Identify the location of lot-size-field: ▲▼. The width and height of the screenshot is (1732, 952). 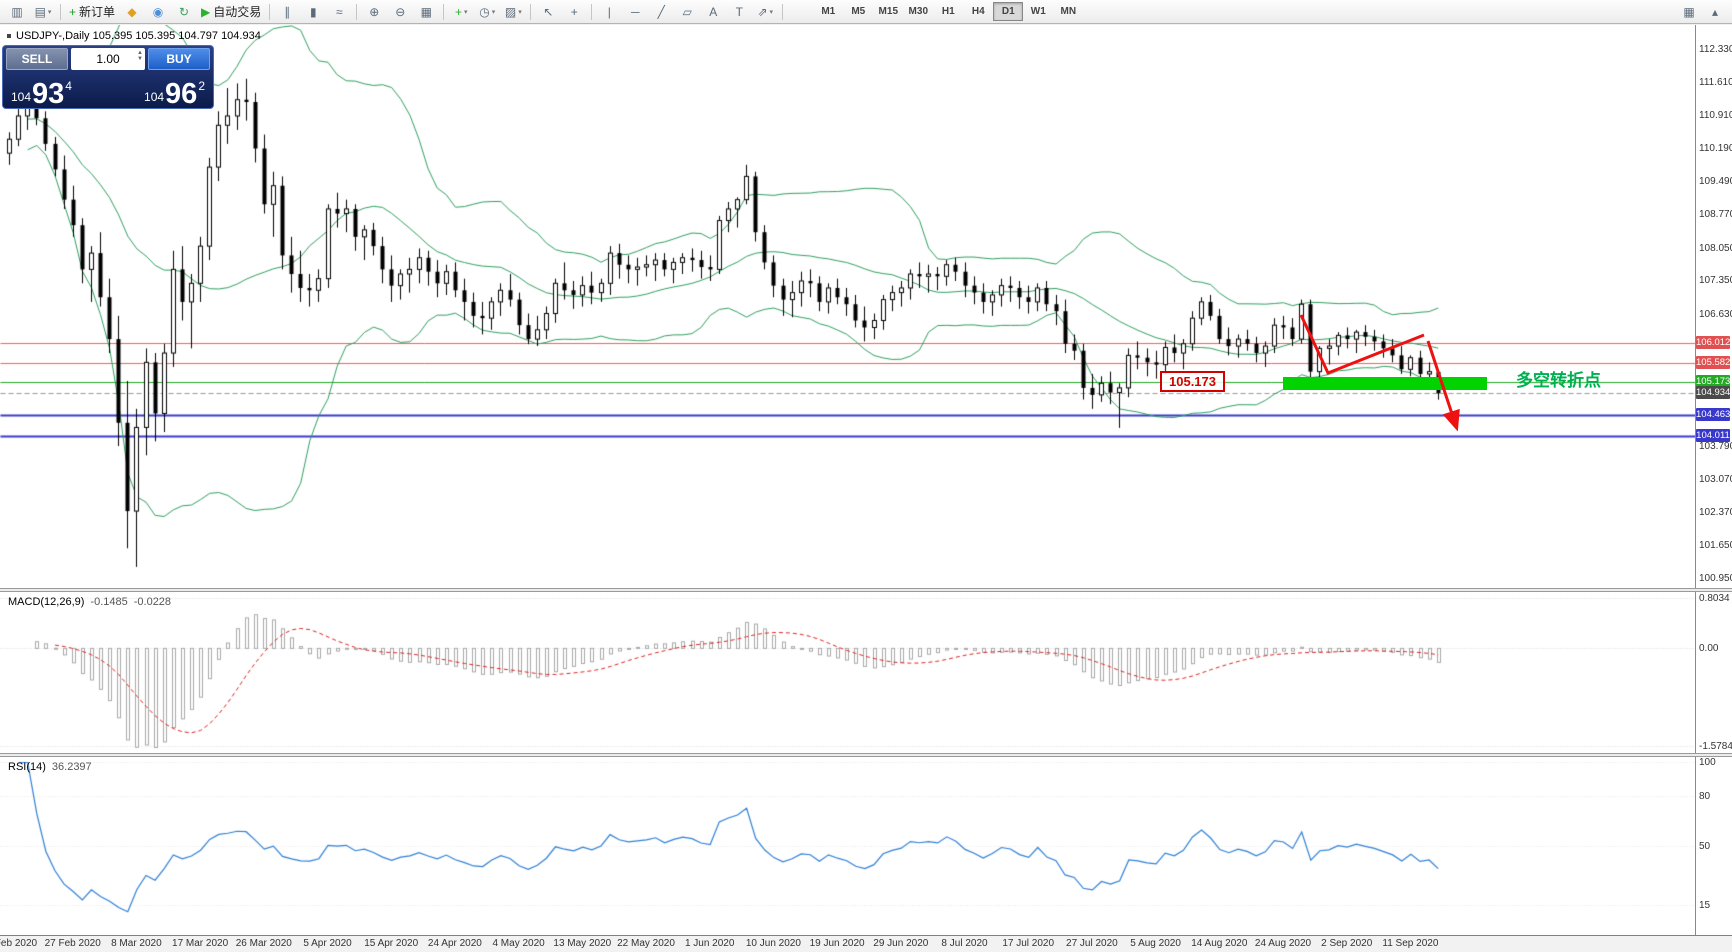
(108, 59).